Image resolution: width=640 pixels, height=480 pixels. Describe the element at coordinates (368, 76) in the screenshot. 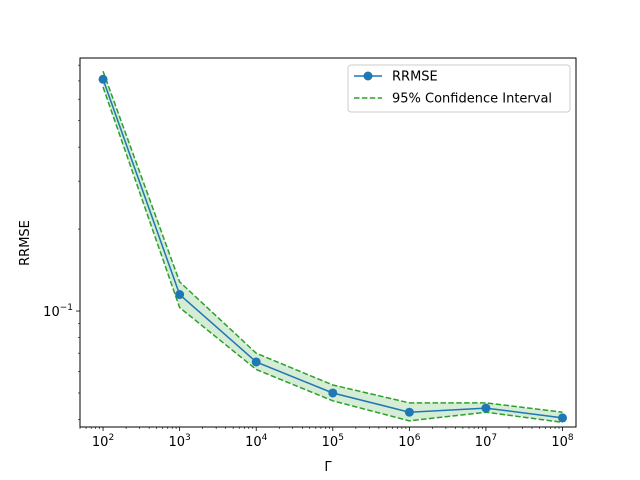

I see `legend-series-marker` at that location.